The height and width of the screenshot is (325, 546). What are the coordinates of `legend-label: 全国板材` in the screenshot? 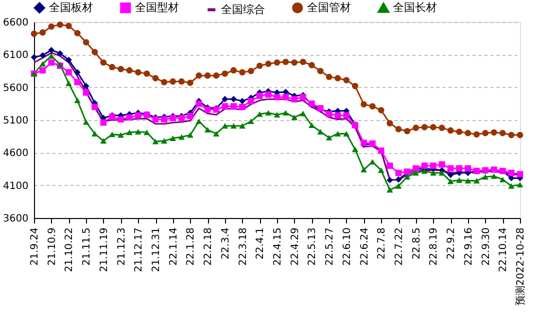 It's located at (71, 7).